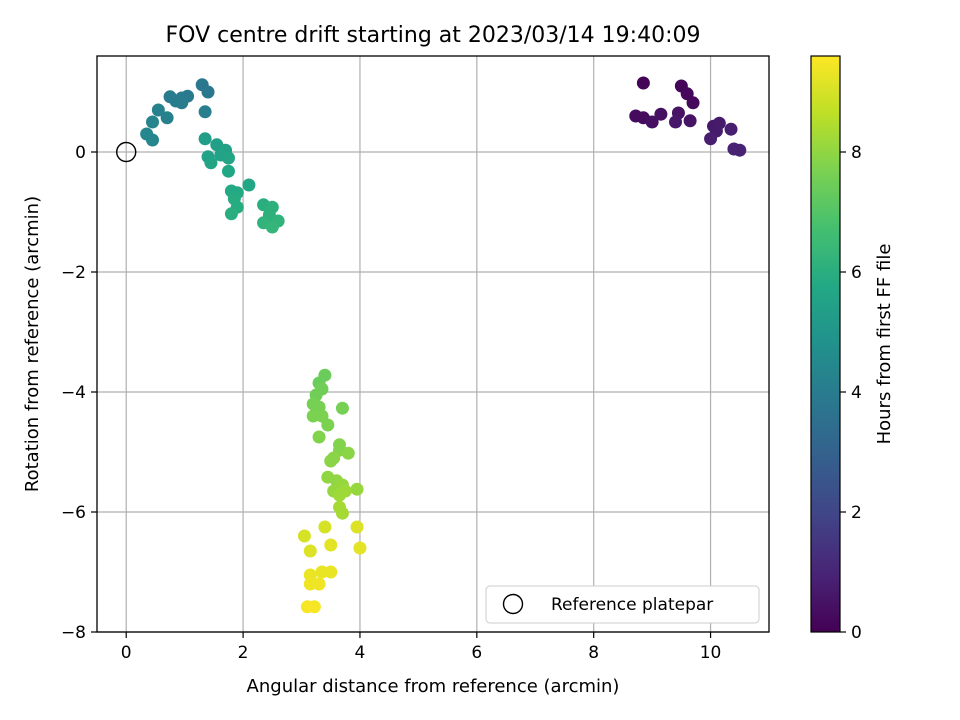 This screenshot has height=720, width=960. I want to click on legend: Reference platepar, so click(622, 604).